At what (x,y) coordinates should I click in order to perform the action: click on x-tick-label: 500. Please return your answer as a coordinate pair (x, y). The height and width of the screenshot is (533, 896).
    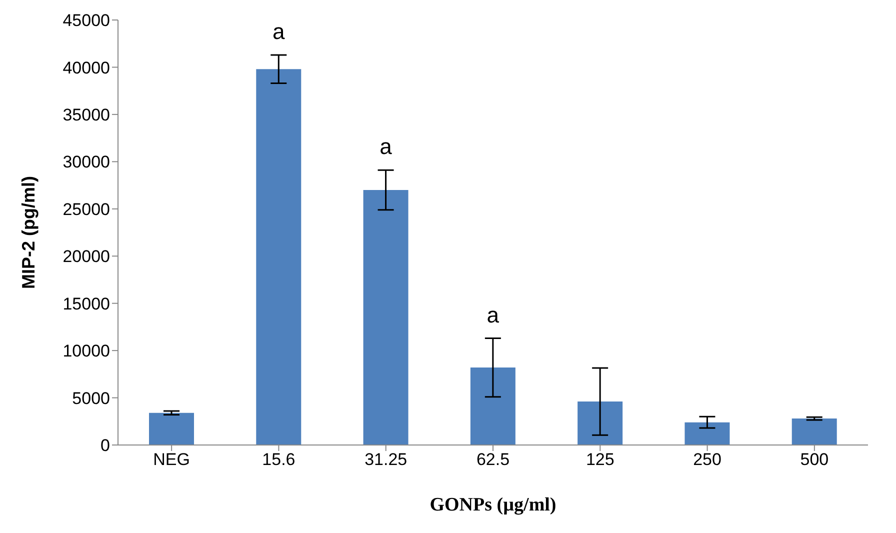
    Looking at the image, I should click on (814, 460).